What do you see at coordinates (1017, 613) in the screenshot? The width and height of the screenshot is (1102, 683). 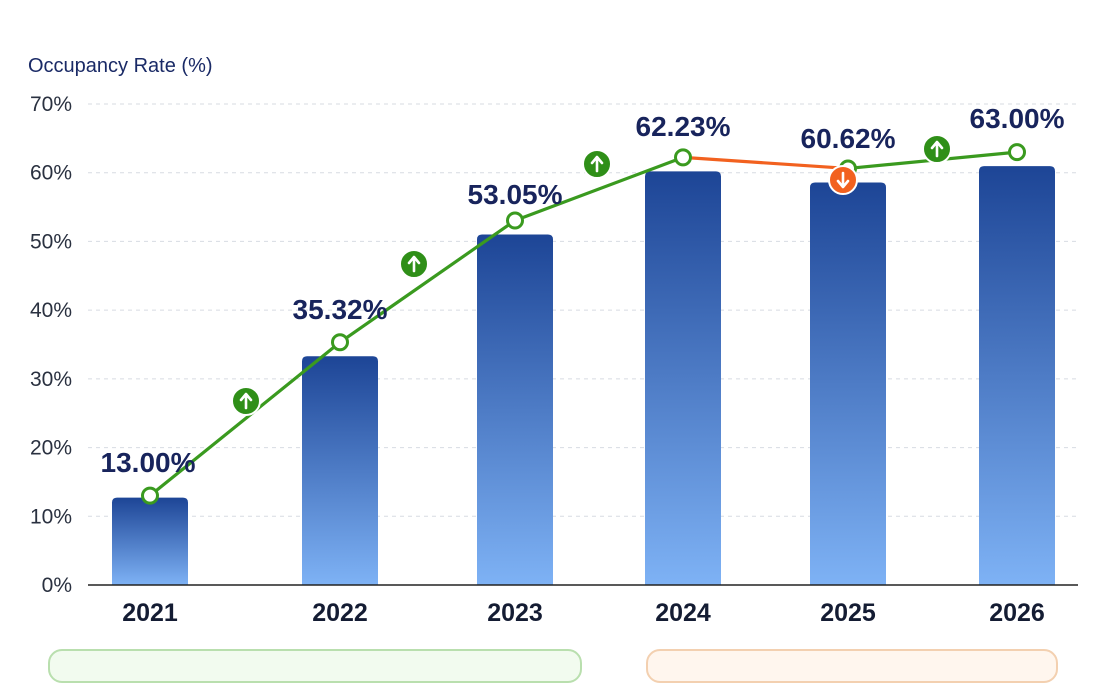 I see `x-tick-label: 2026` at bounding box center [1017, 613].